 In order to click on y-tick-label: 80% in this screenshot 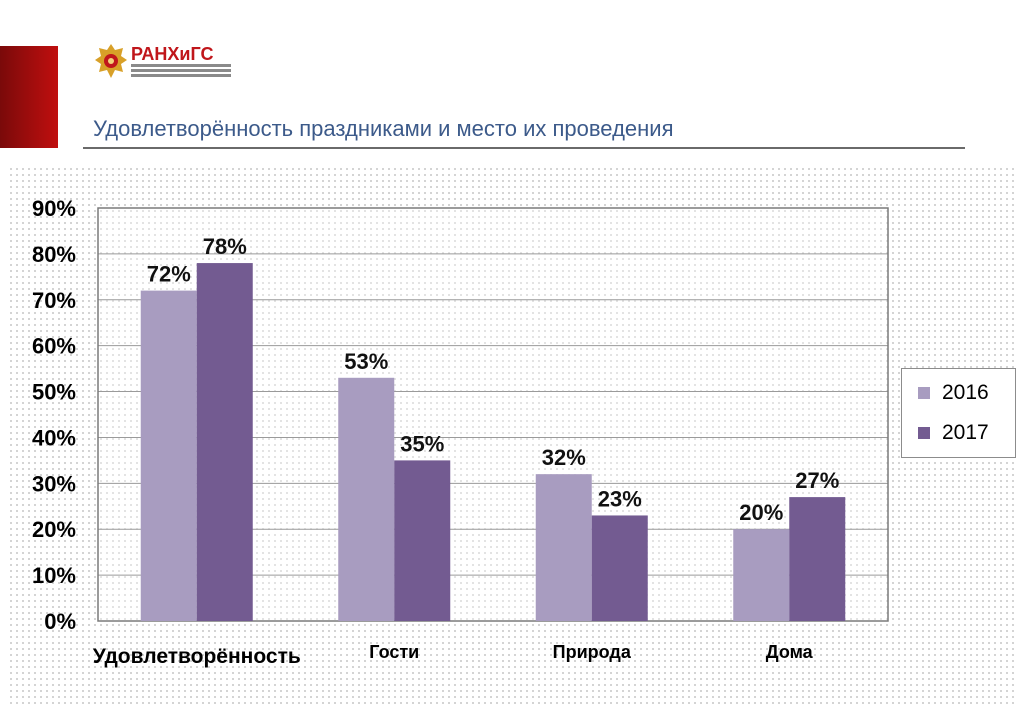, I will do `click(54, 254)`.